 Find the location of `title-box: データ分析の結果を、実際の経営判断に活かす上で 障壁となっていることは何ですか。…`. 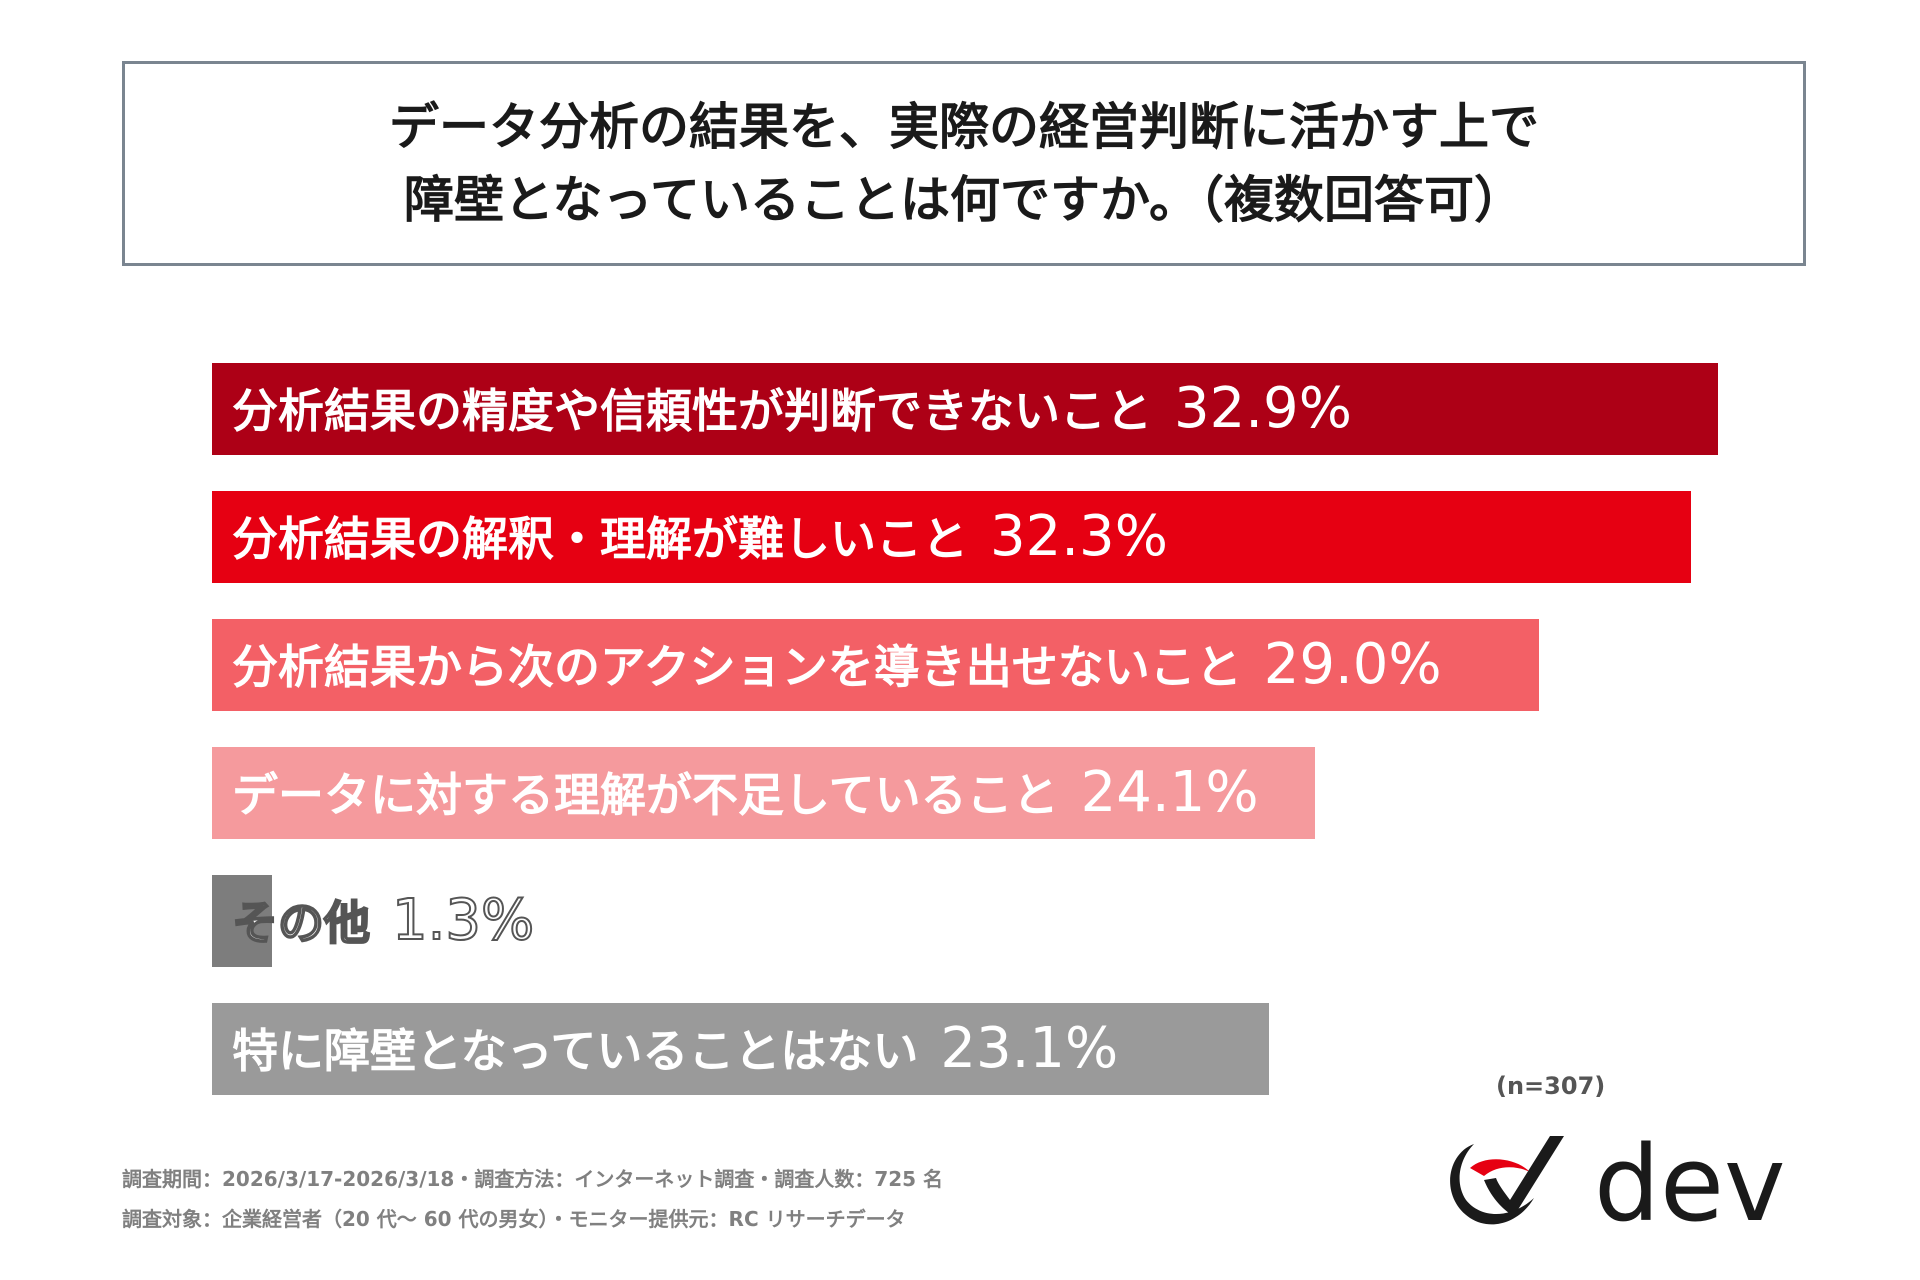

title-box: データ分析の結果を、実際の経営判断に活かす上で 障壁となっていることは何ですか。… is located at coordinates (964, 163).